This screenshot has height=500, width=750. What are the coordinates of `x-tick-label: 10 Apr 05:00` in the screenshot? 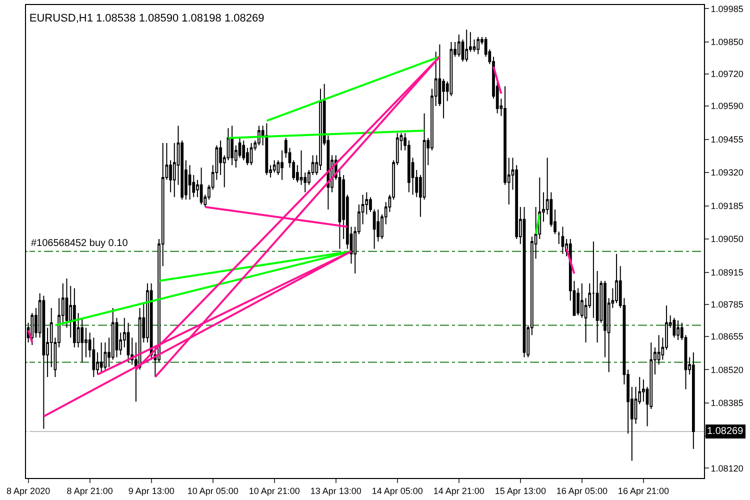 It's located at (212, 491).